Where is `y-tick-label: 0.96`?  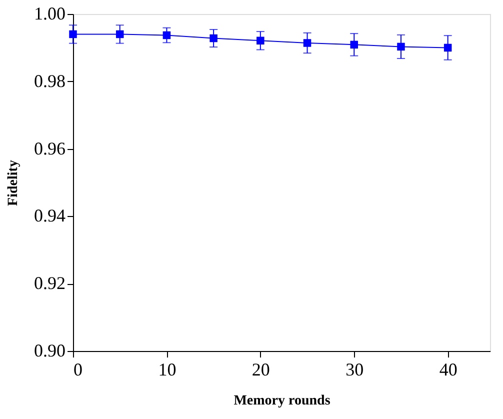
y-tick-label: 0.96 is located at coordinates (50, 148).